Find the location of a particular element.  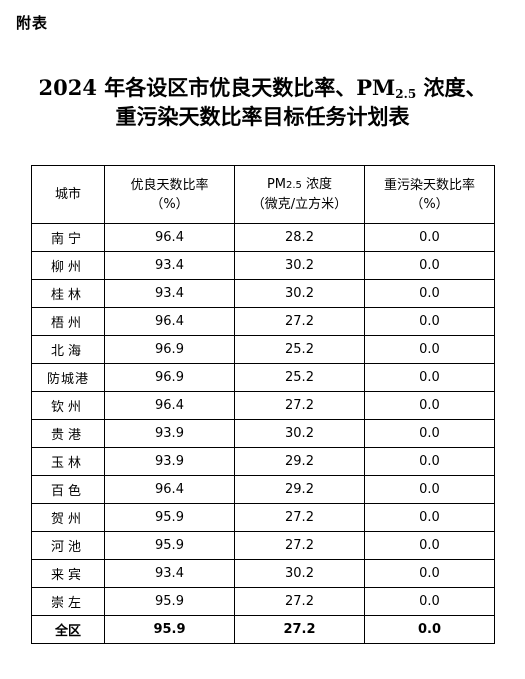

header-good-days-unit: （%） is located at coordinates (169, 204).